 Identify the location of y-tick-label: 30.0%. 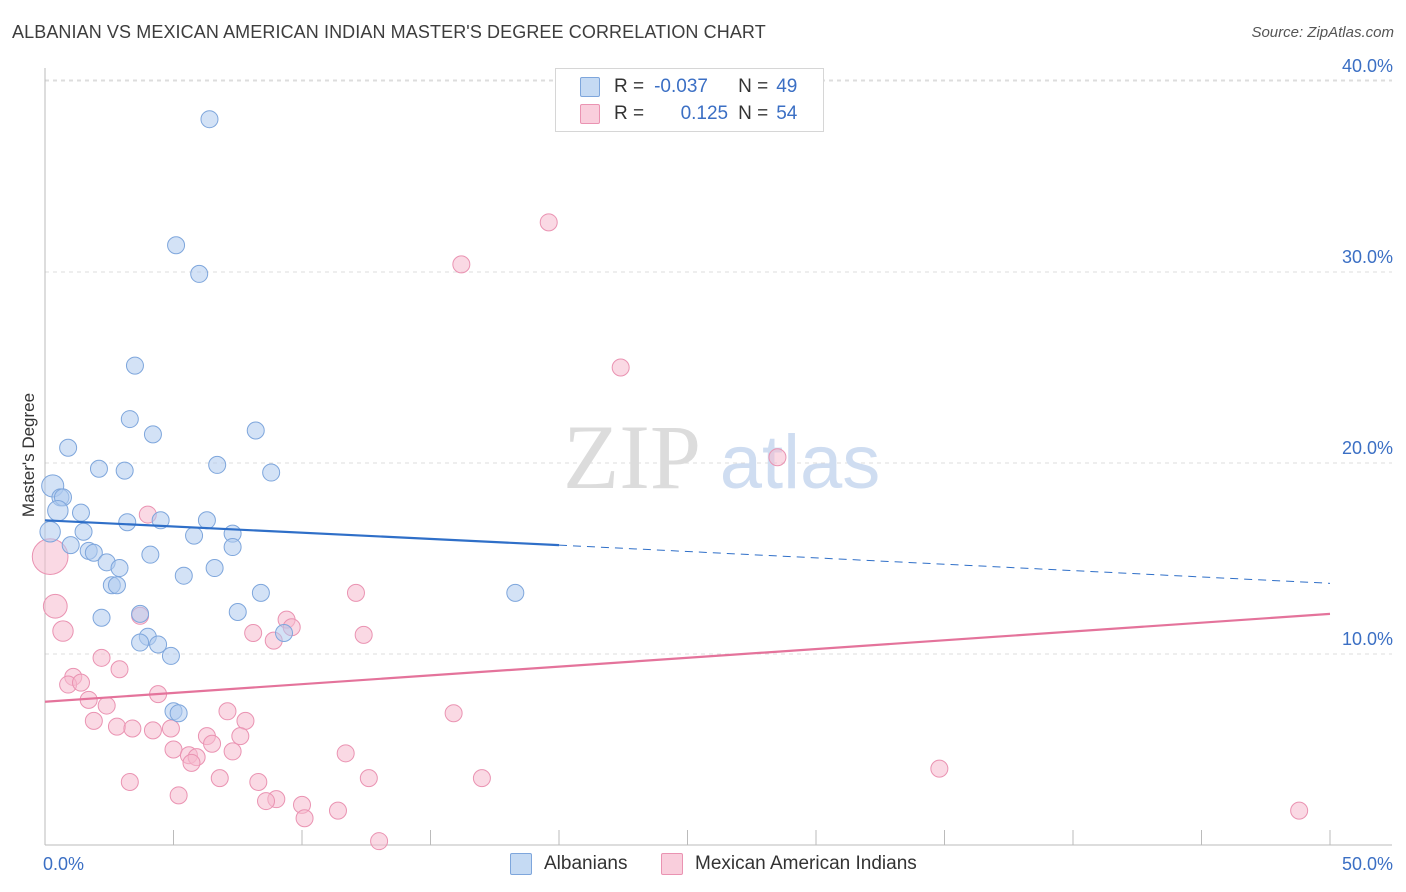
(1367, 257).